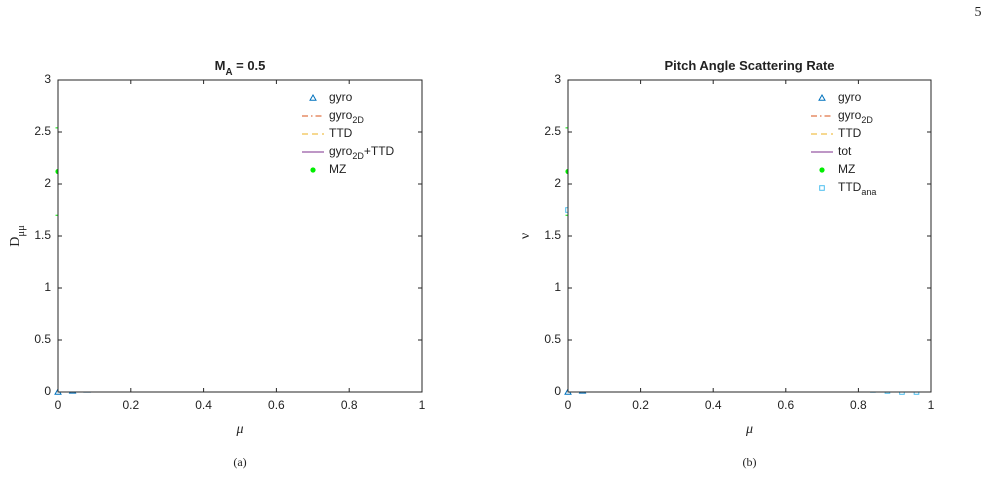 The height and width of the screenshot is (495, 999). What do you see at coordinates (17, 236) in the screenshot?
I see `y-axis-label: Dμμ` at bounding box center [17, 236].